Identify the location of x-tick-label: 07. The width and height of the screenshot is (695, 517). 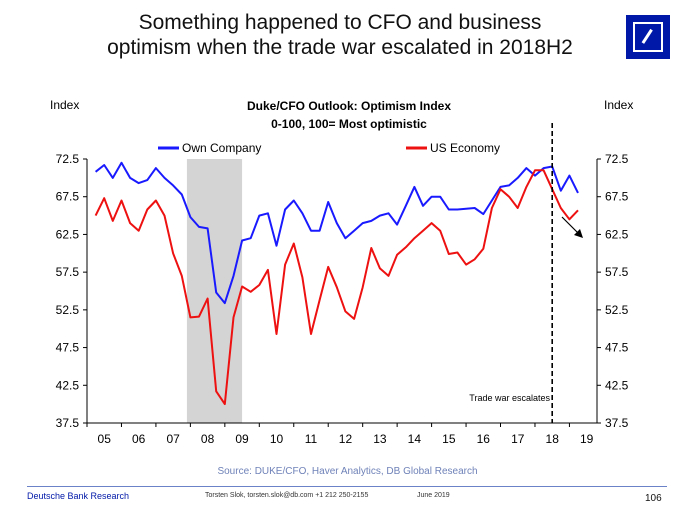
(173, 439).